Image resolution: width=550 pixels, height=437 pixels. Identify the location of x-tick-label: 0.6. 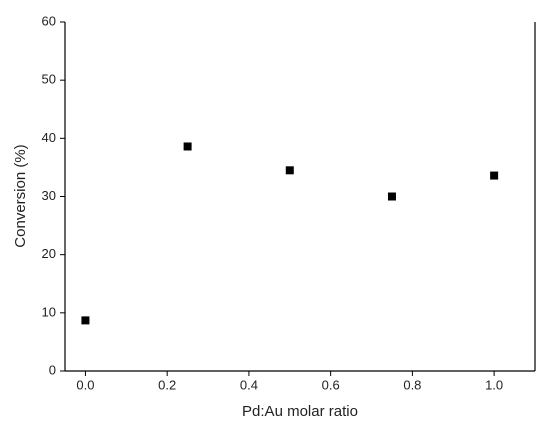
(331, 384).